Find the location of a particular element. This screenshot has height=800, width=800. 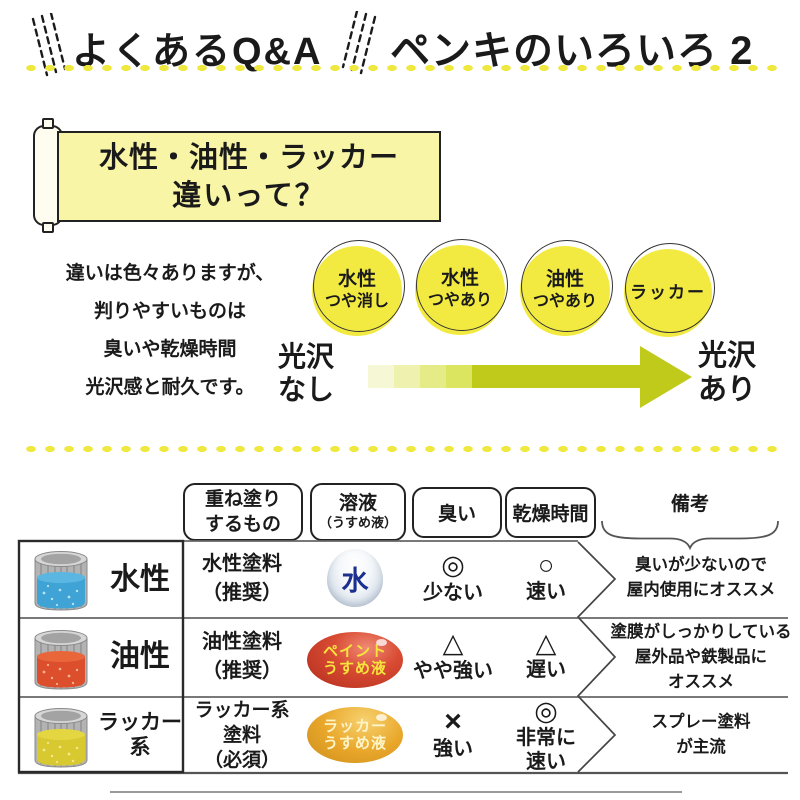

paint-can-lacquer-icon is located at coordinates (61, 738).